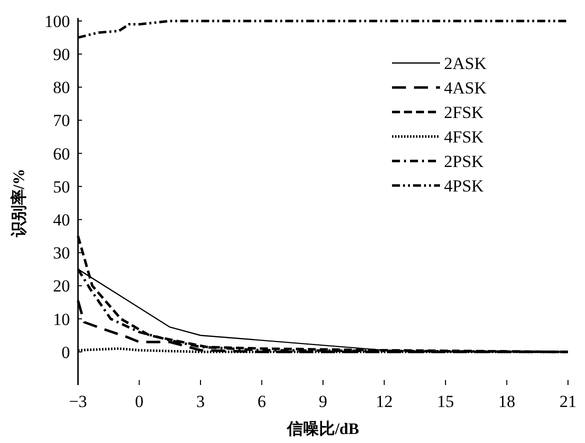  I want to click on y-tick-label: 10, so click(61, 319).